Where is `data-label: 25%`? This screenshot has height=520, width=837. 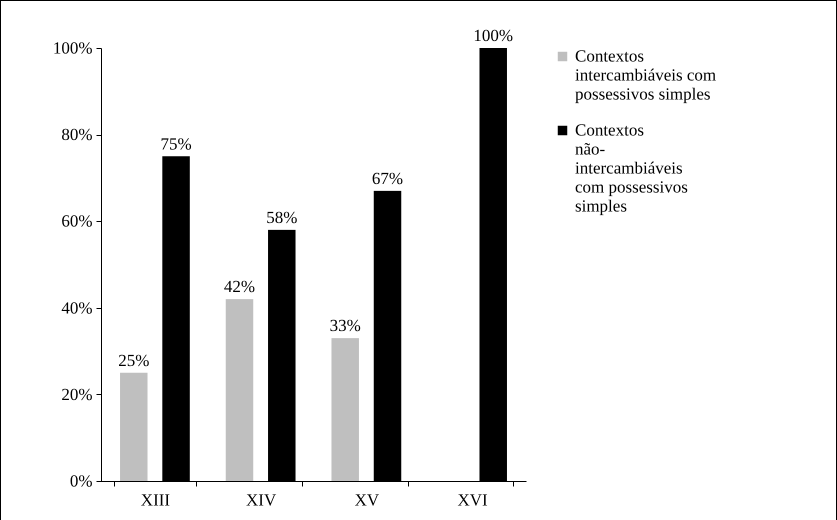 data-label: 25% is located at coordinates (134, 360).